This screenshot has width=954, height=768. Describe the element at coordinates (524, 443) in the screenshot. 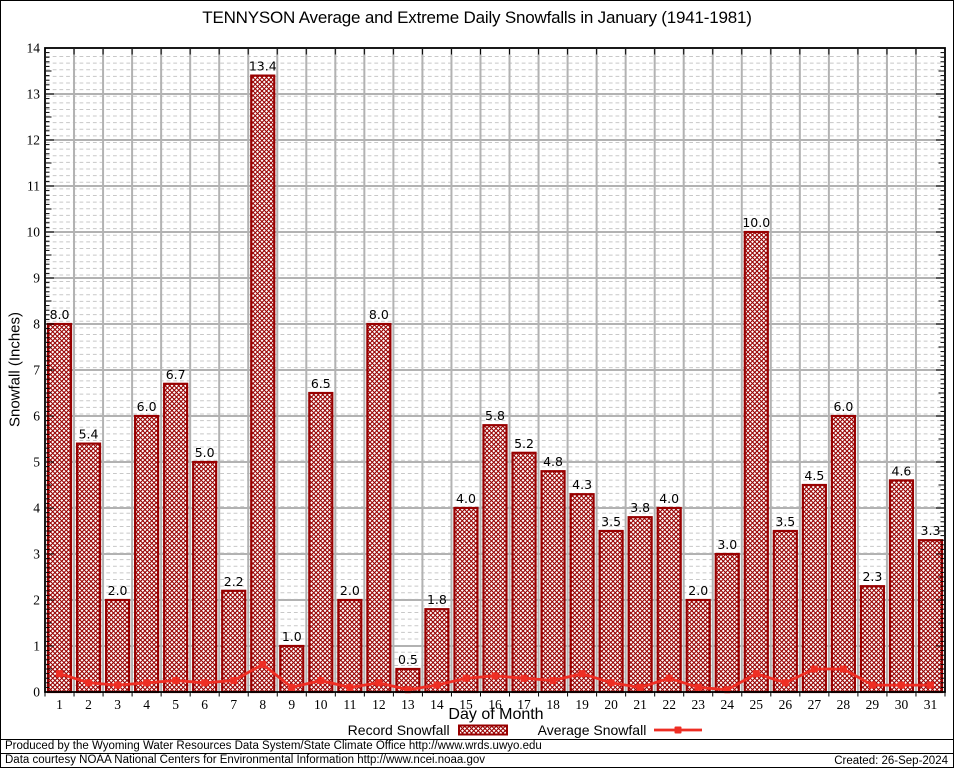

I see `bar-value-label: 5.2` at that location.